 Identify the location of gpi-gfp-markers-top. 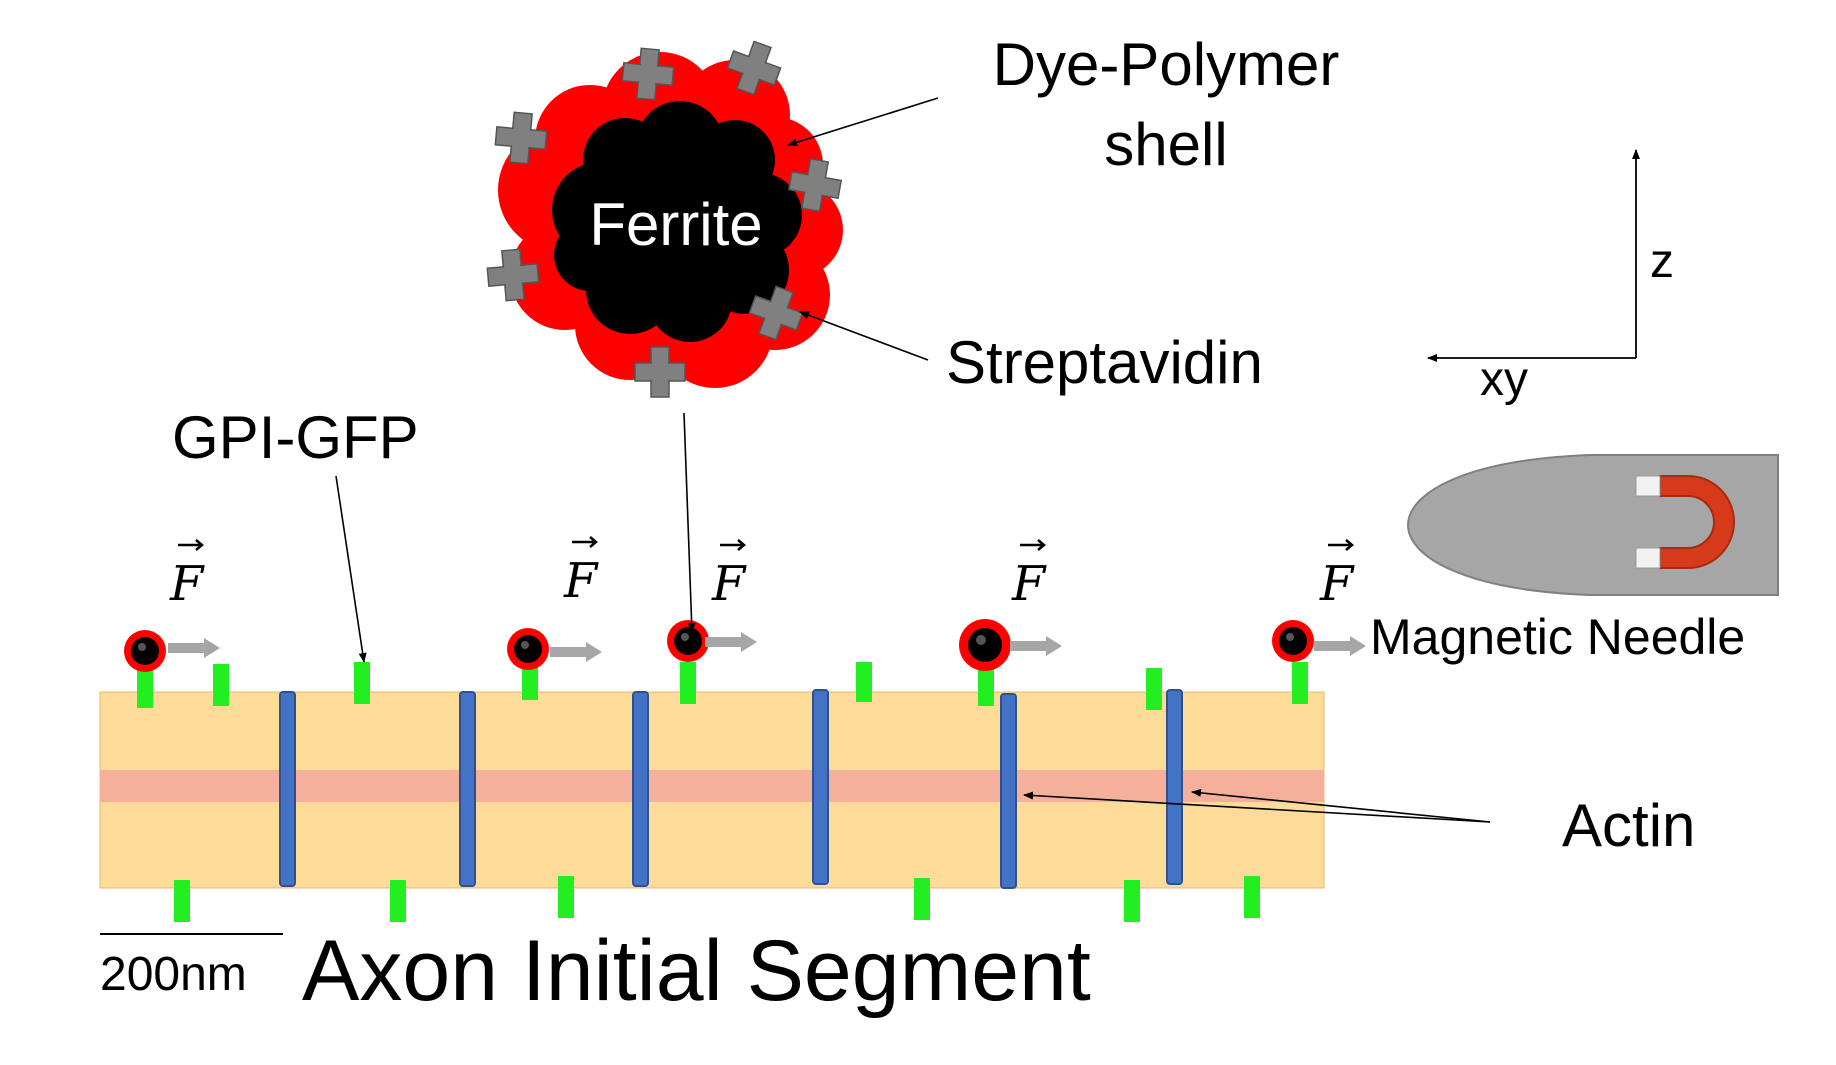
(722, 686).